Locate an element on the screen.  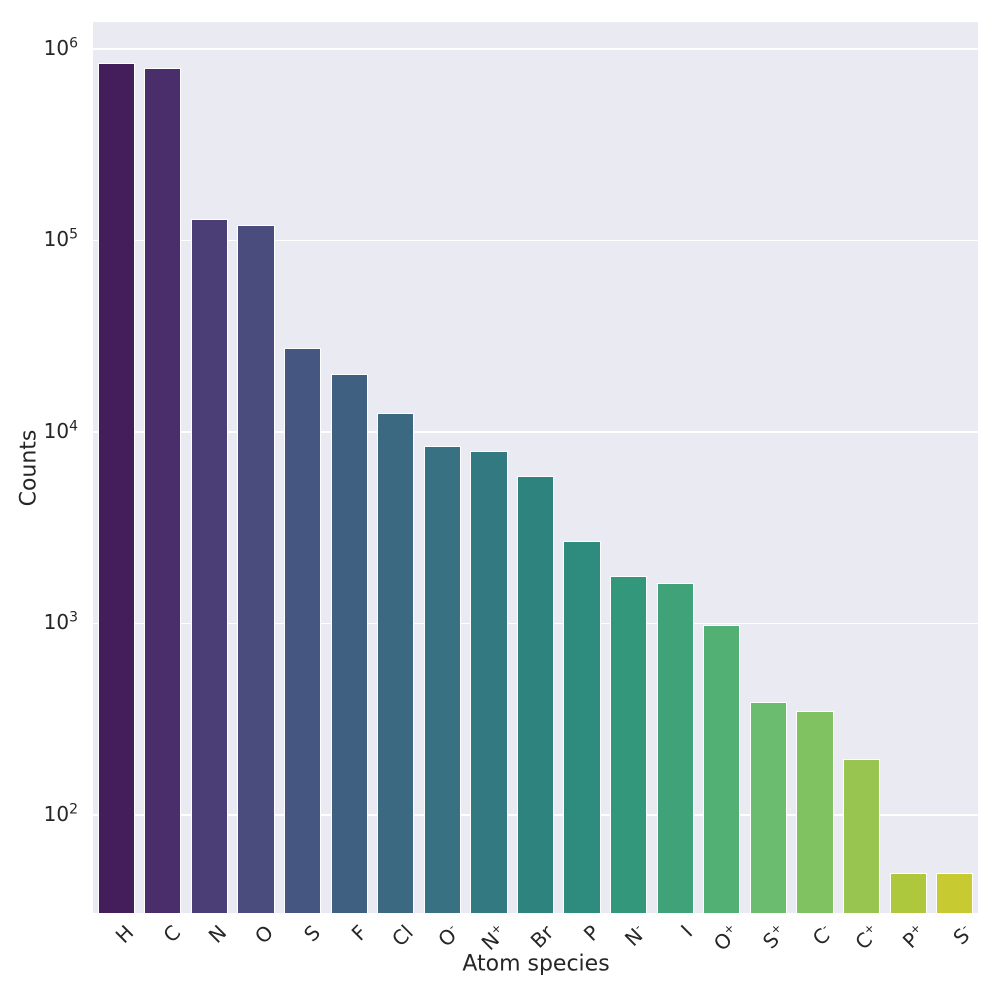
superscript: 5 is located at coordinates (73, 234).